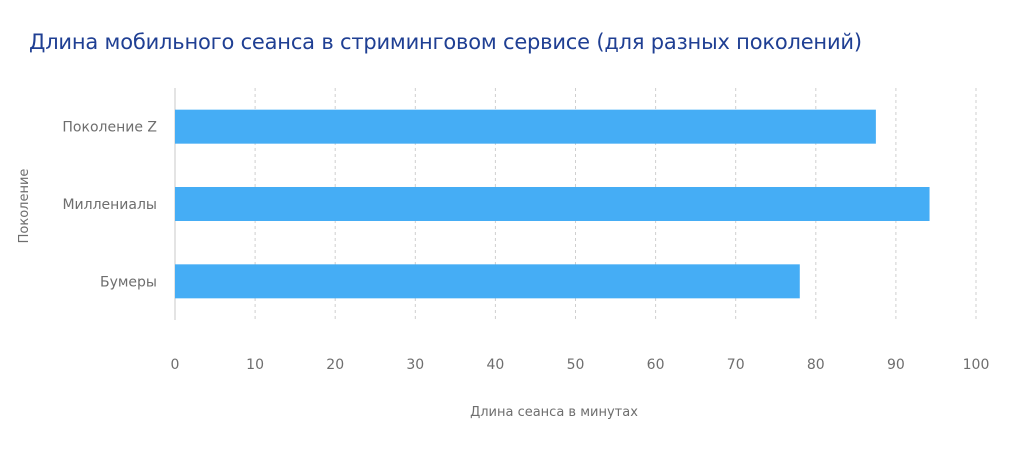  What do you see at coordinates (128, 282) in the screenshot?
I see `category-label: Бумеры` at bounding box center [128, 282].